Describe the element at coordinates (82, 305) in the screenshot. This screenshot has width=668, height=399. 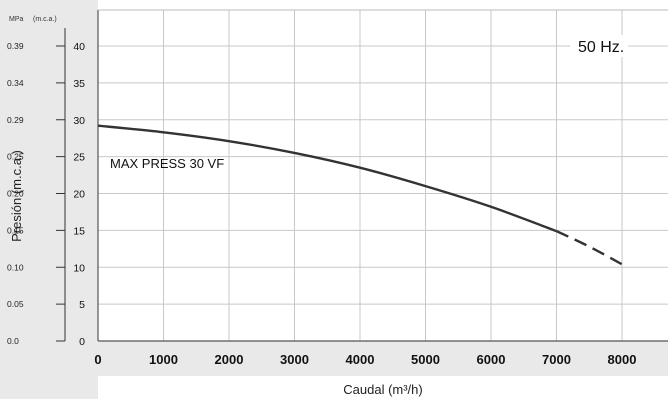
I see `y-tick-label-mca: 5` at that location.